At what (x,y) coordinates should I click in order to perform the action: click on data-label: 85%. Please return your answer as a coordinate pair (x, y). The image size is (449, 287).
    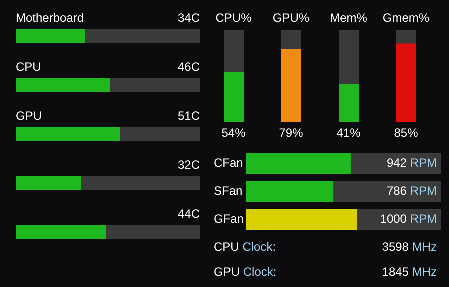
    Looking at the image, I should click on (406, 133).